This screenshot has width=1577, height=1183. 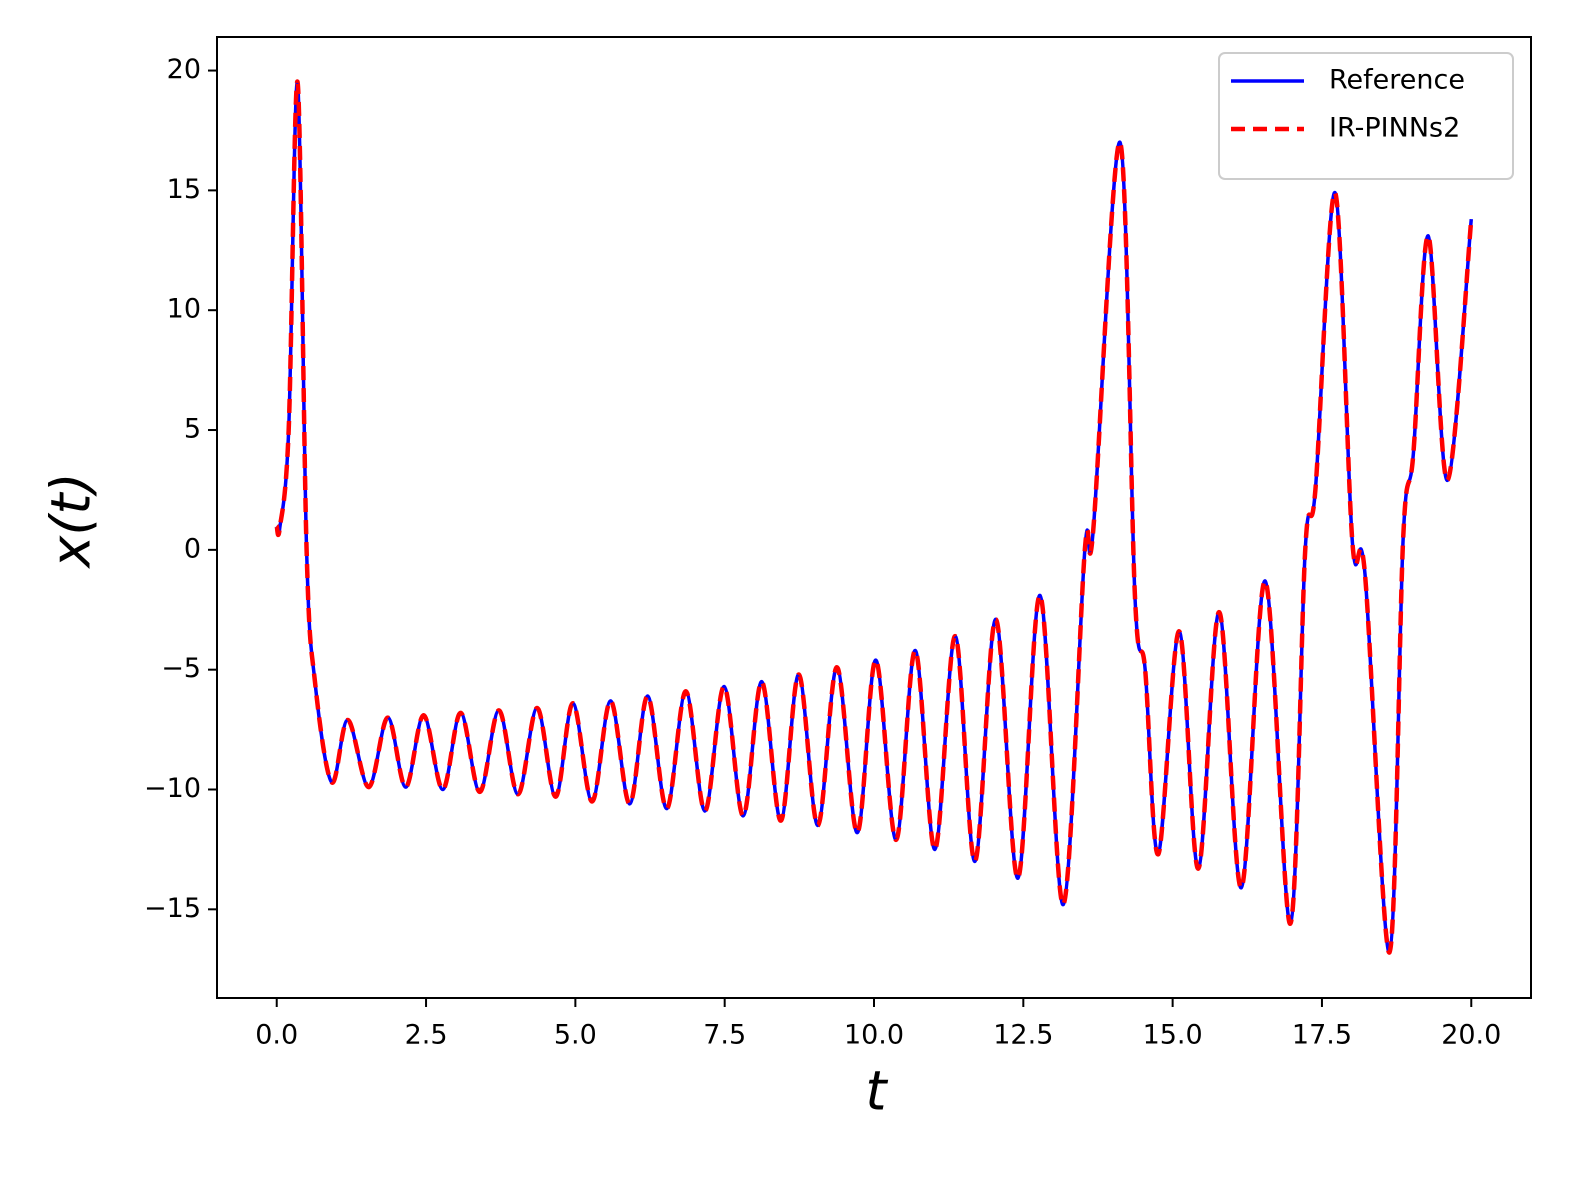 I want to click on y-tick-label: 15, so click(x=184, y=189).